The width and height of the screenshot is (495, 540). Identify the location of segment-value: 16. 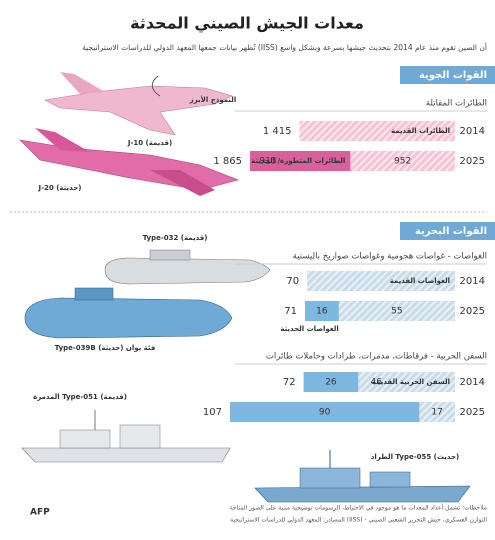
(322, 312).